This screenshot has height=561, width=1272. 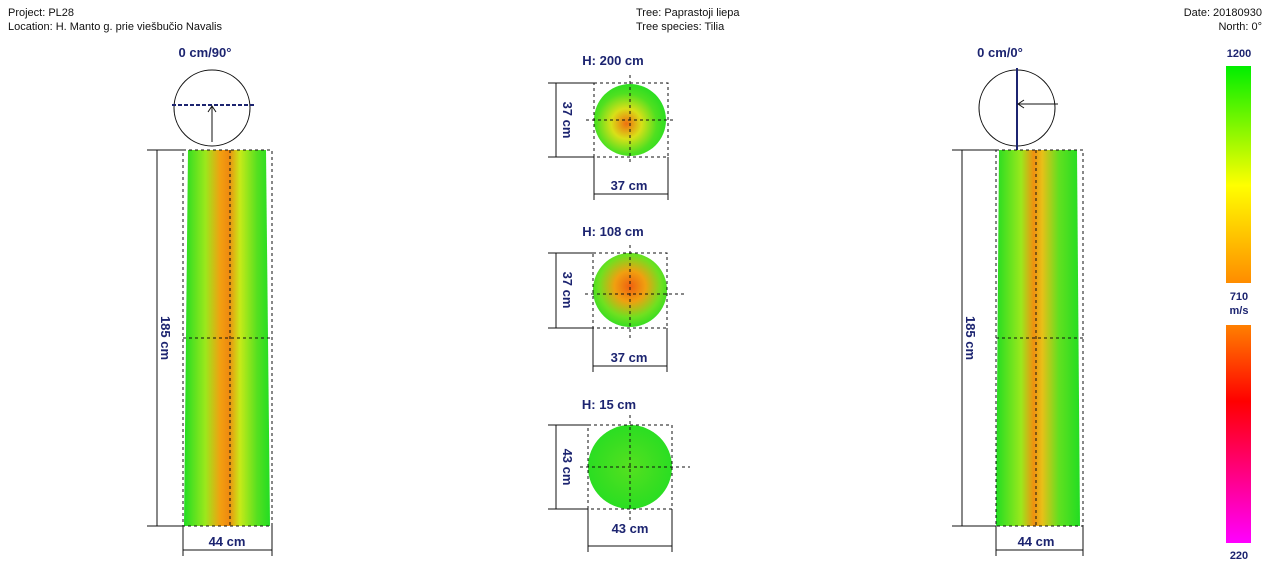 What do you see at coordinates (609, 404) in the screenshot?
I see `slice-label: H: 15 cm` at bounding box center [609, 404].